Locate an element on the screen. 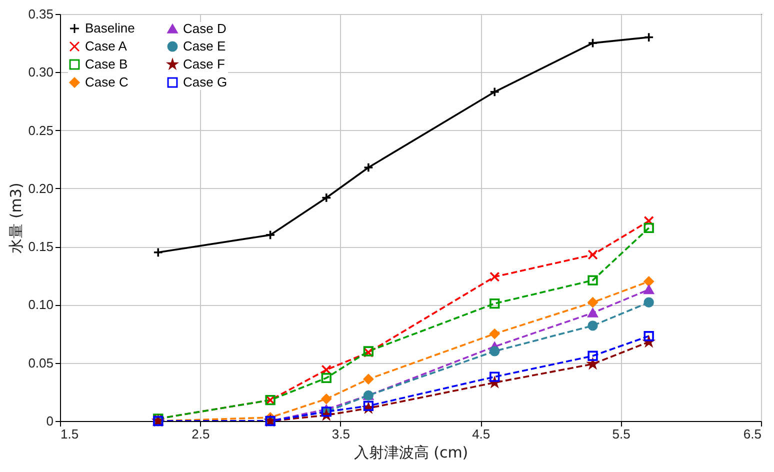  legend-label: Case G is located at coordinates (205, 82).